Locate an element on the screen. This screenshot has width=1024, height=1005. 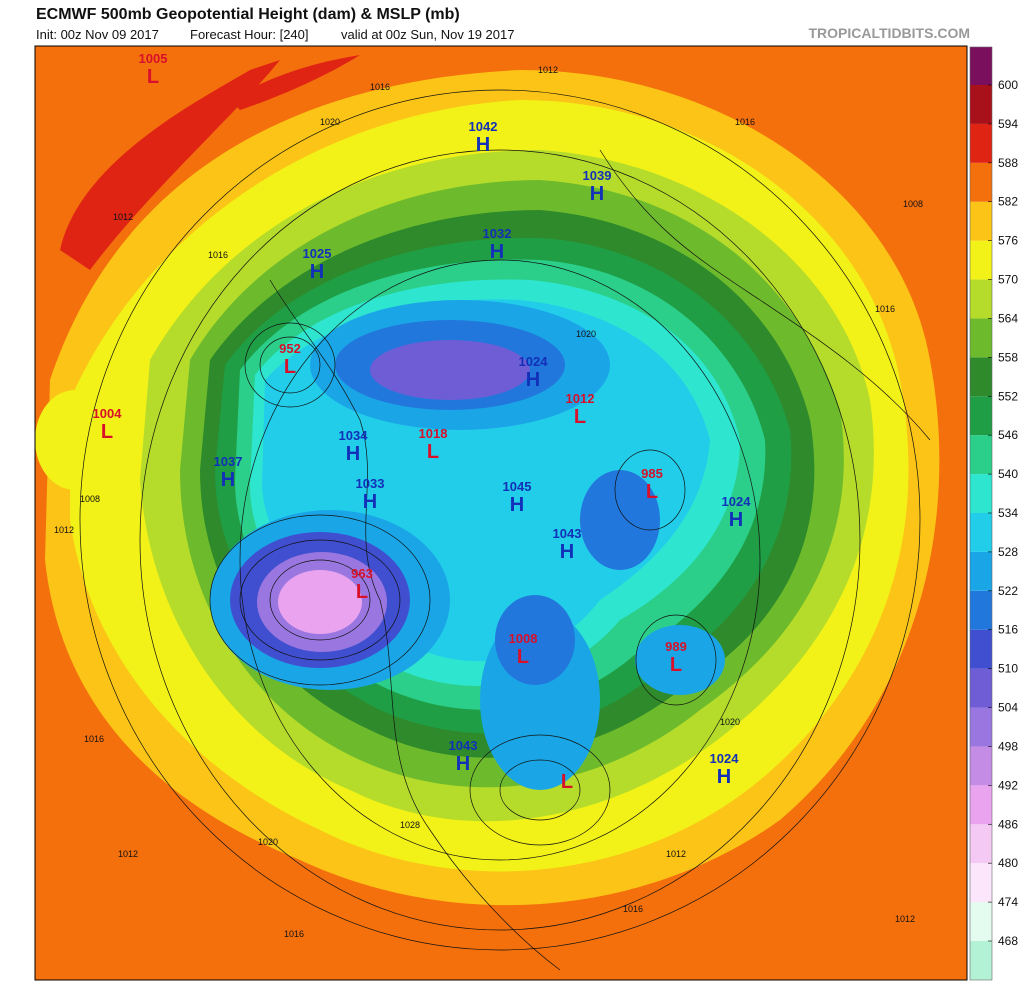
center-value: 1025 is located at coordinates (317, 253).